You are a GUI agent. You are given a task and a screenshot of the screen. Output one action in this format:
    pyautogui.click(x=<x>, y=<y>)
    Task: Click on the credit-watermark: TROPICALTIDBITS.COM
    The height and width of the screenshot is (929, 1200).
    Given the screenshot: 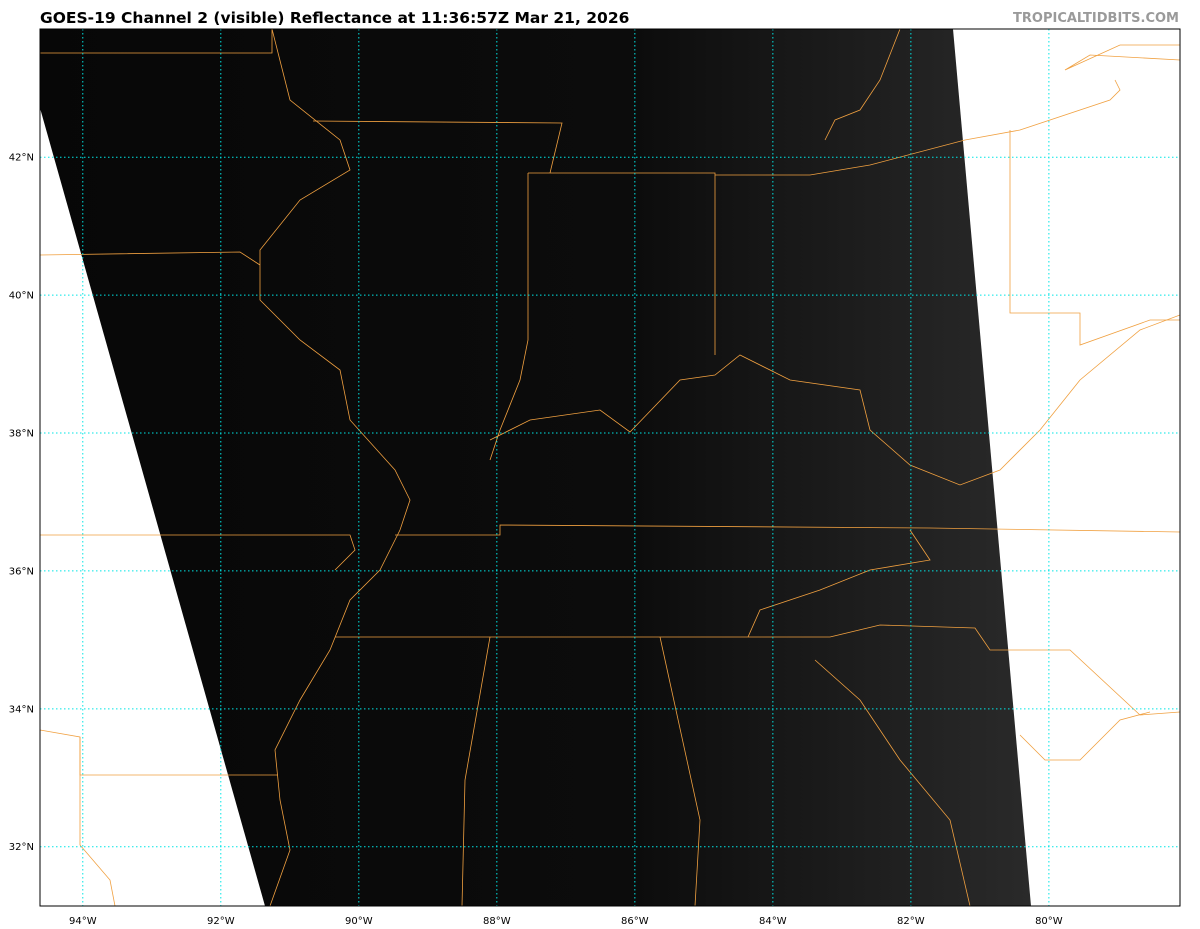 What is the action you would take?
    pyautogui.click(x=1096, y=18)
    